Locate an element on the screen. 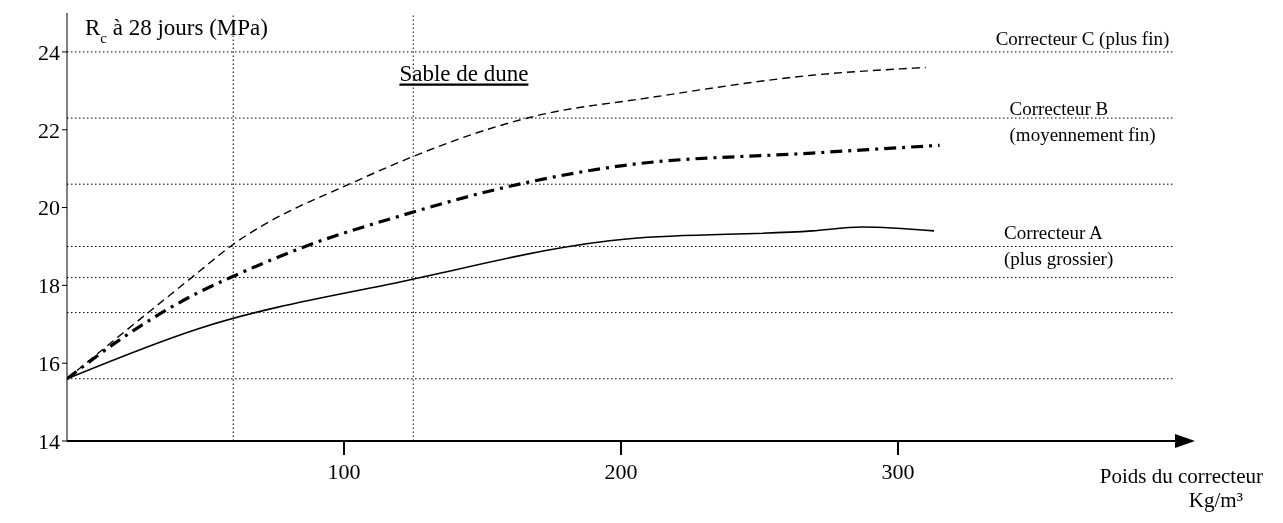 The width and height of the screenshot is (1283, 523). y-tick-label: 22 is located at coordinates (49, 130).